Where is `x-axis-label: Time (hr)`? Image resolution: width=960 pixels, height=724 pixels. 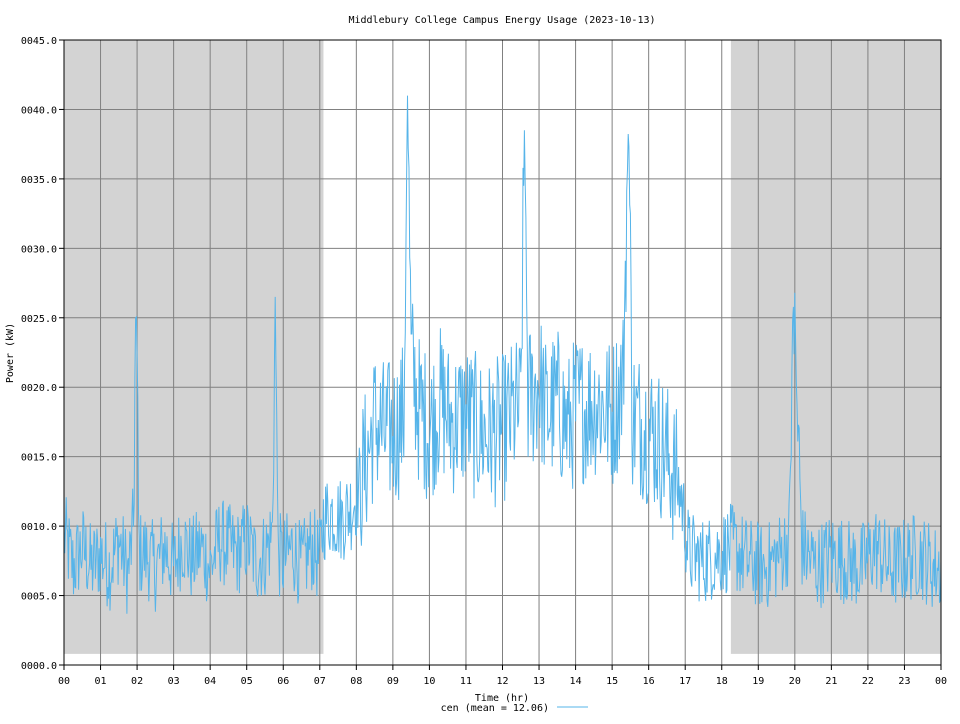
x-axis-label: Time (hr) is located at coordinates (502, 698).